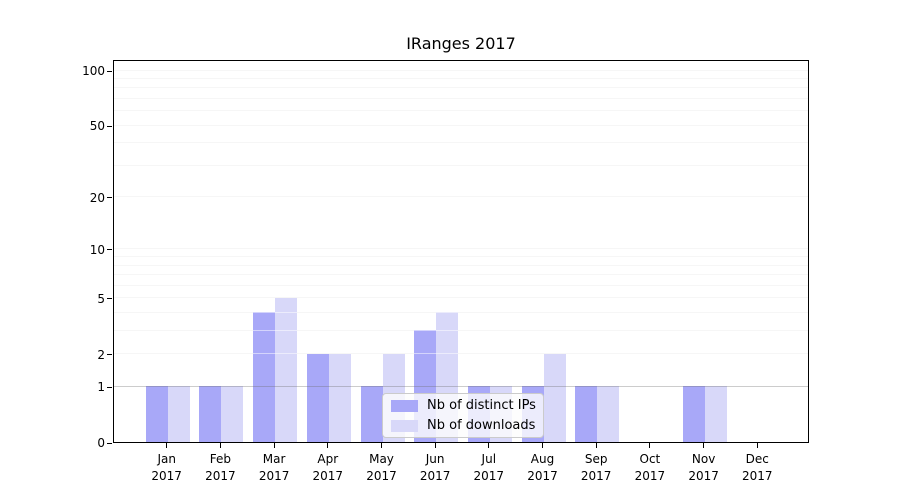 The image size is (900, 500). I want to click on x-tick-label: Apr 2017, so click(328, 467).